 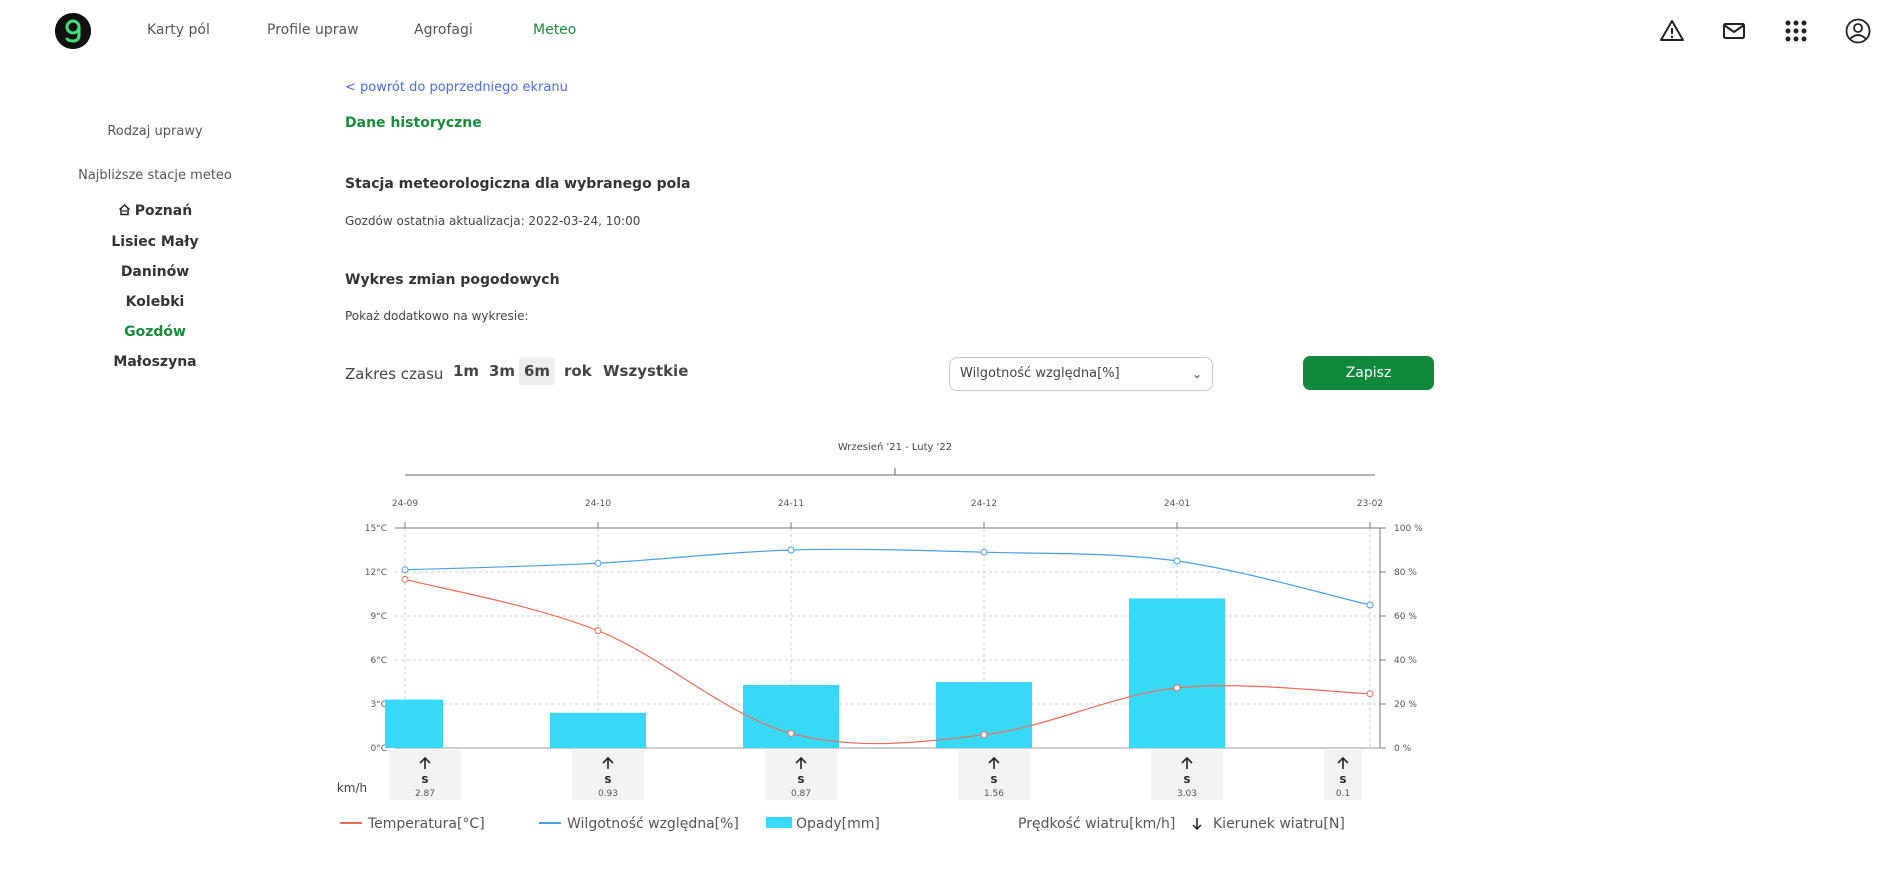 I want to click on logo-icon, so click(x=73, y=31).